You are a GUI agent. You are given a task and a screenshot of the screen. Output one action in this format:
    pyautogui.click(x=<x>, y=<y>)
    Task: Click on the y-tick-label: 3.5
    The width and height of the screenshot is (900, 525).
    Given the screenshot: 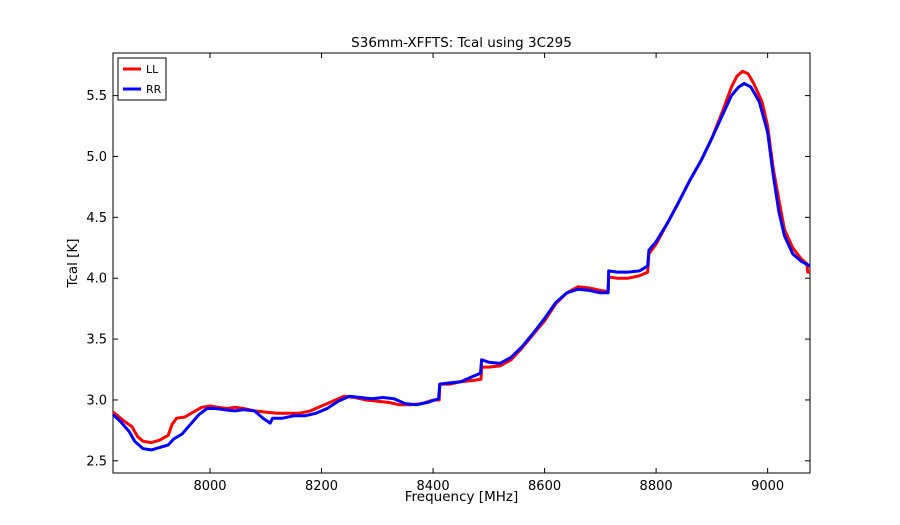 What is the action you would take?
    pyautogui.click(x=96, y=340)
    